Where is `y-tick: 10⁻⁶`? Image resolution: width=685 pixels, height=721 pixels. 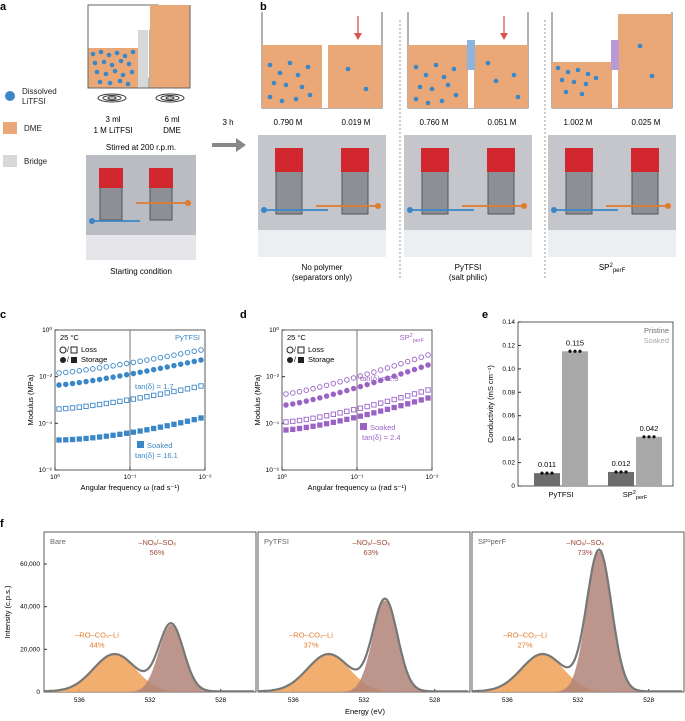 y-tick: 10⁻⁶ is located at coordinates (273, 470).